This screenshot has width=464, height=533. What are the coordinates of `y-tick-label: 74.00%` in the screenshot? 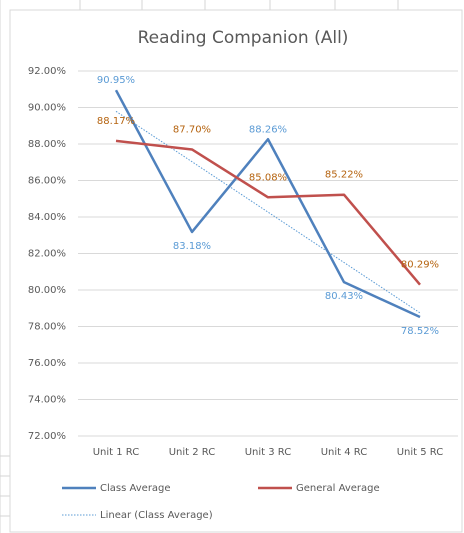 It's located at (47, 400).